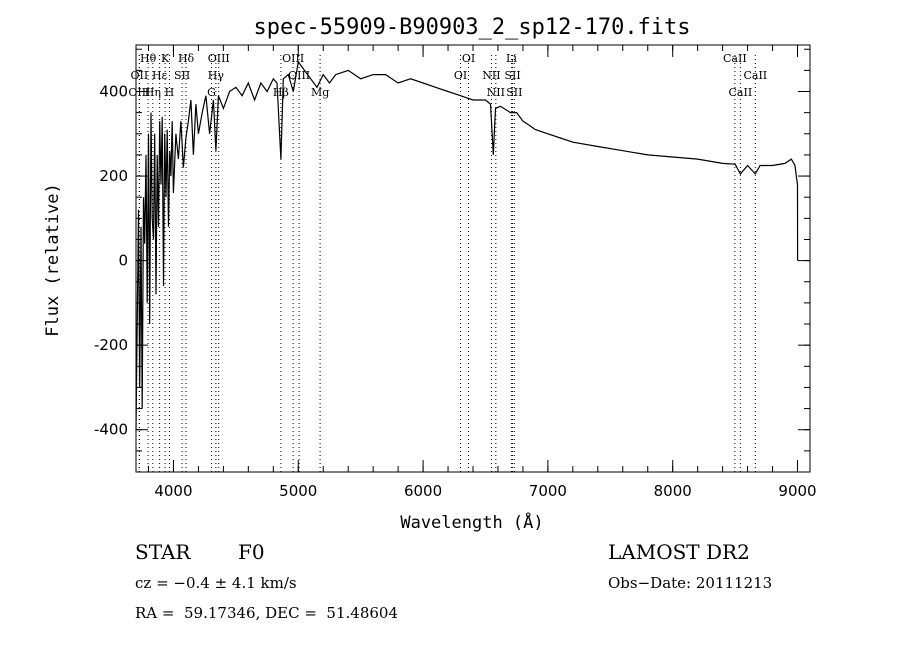 This screenshot has width=900, height=650. I want to click on y-tick-label-0: -400, so click(111, 430).